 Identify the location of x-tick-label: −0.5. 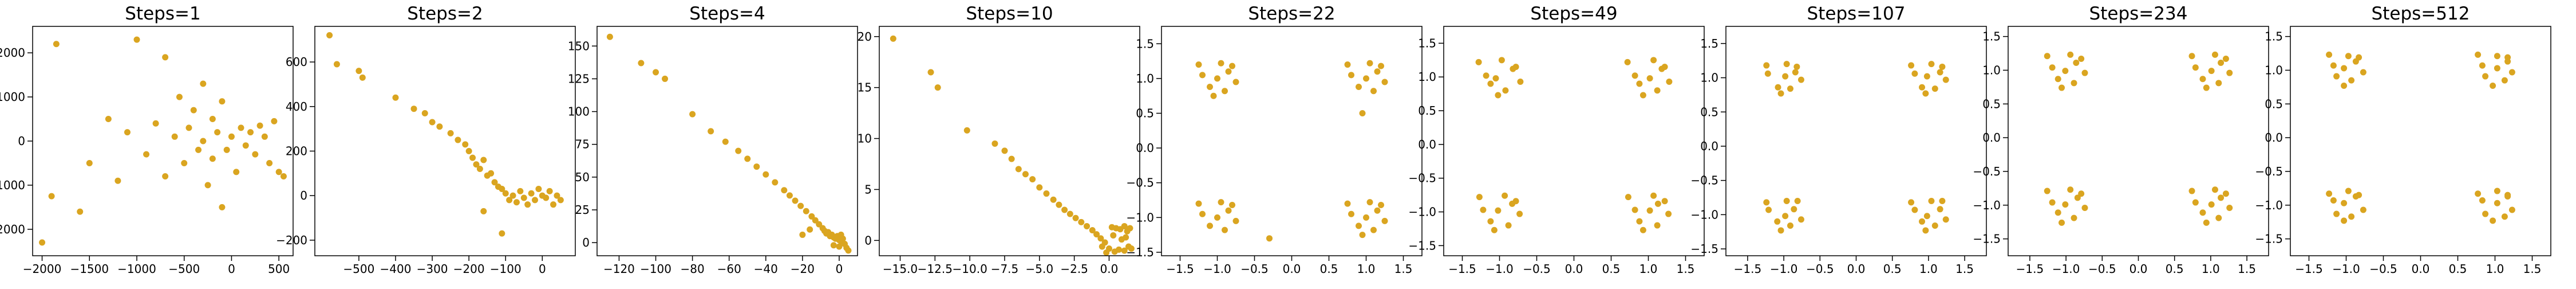
(1537, 269).